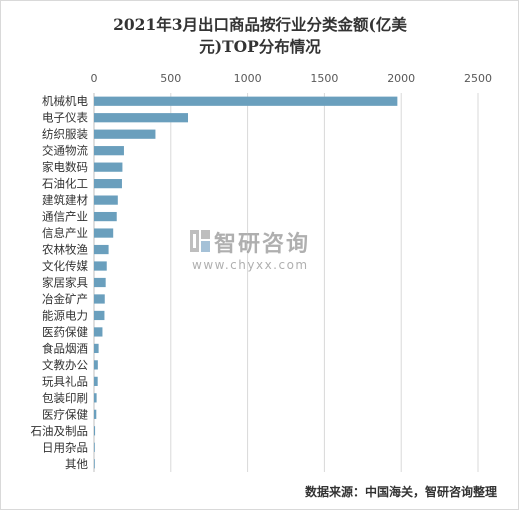  What do you see at coordinates (65, 381) in the screenshot?
I see `category-label: 玩具礼品` at bounding box center [65, 381].